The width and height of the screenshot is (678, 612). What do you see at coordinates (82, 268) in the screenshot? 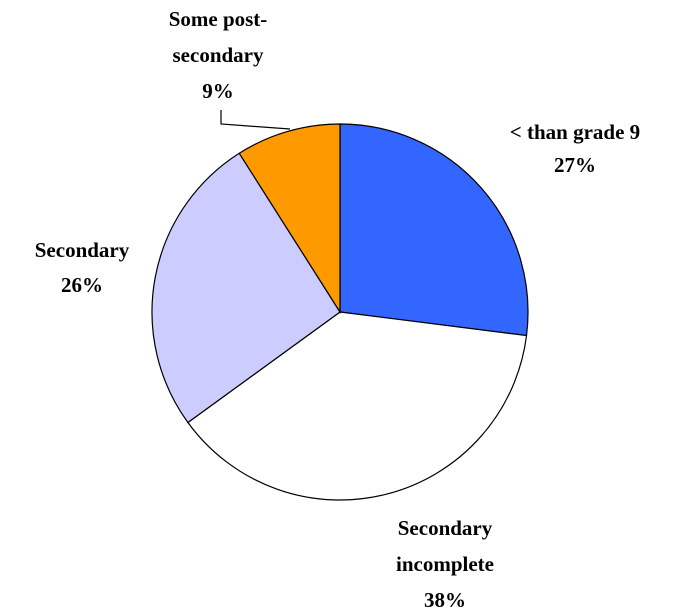
I see `slice-label: Secondary 26%` at bounding box center [82, 268].